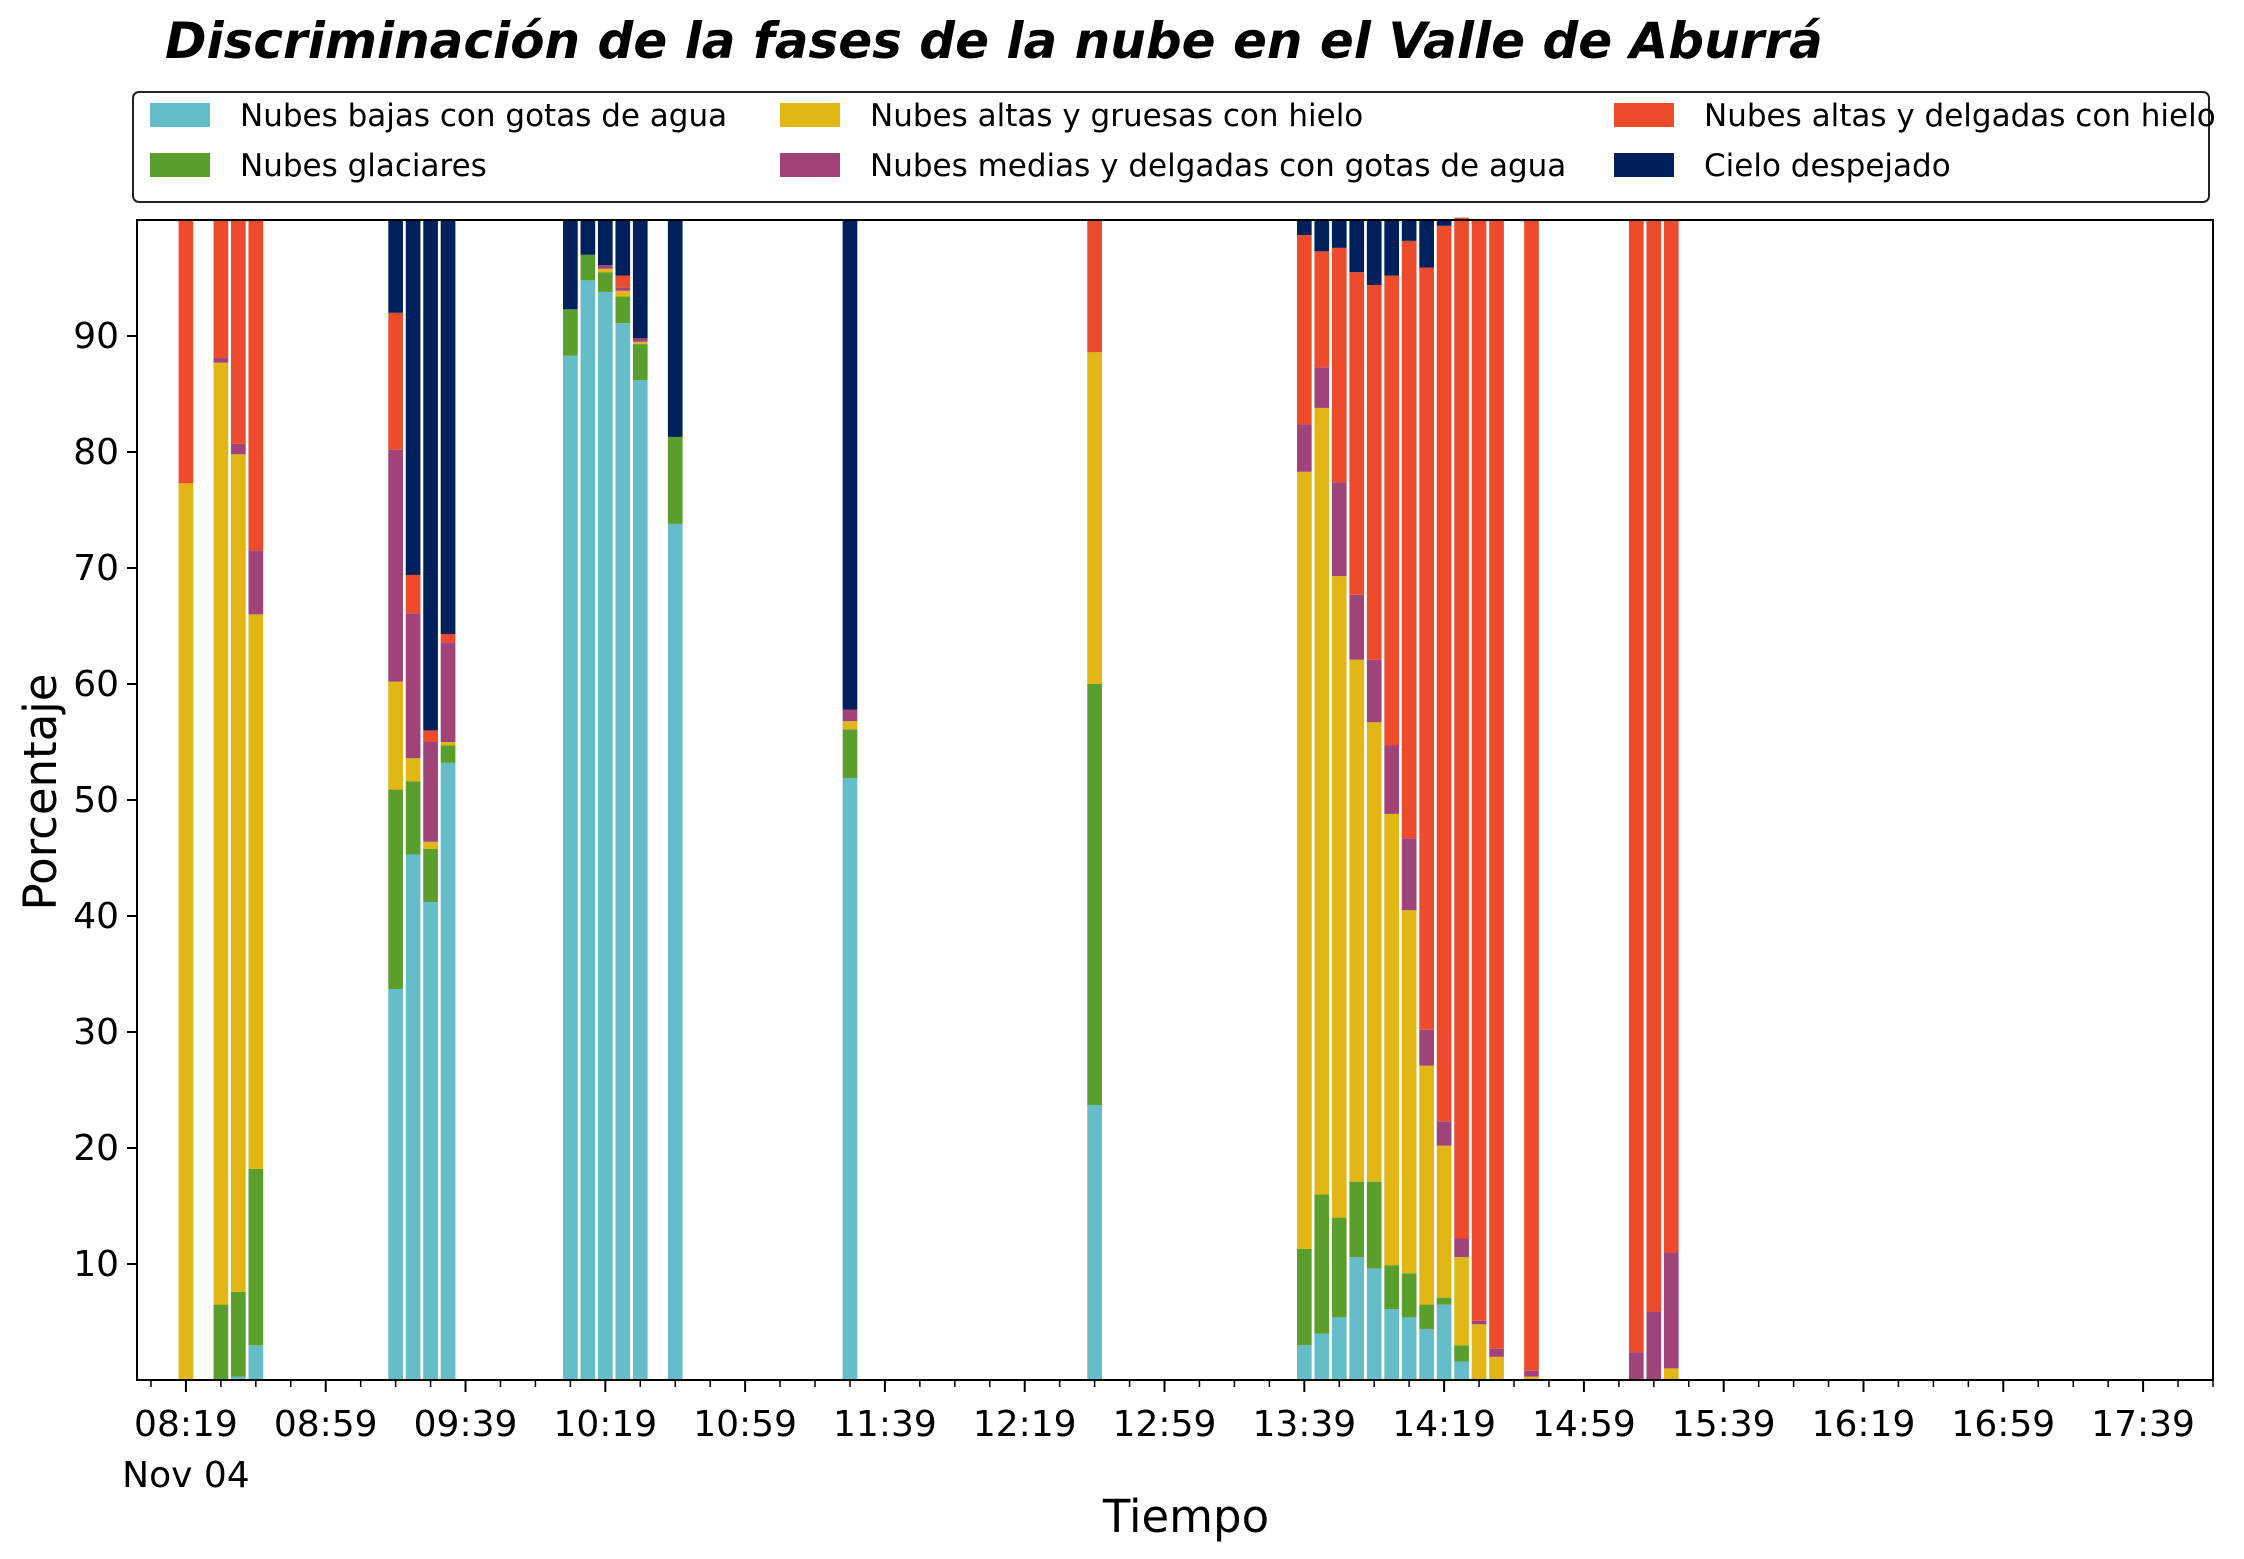 Image resolution: width=2244 pixels, height=1559 pixels. Describe the element at coordinates (40, 792) in the screenshot. I see `y-axis-label: Porcentaje` at that location.